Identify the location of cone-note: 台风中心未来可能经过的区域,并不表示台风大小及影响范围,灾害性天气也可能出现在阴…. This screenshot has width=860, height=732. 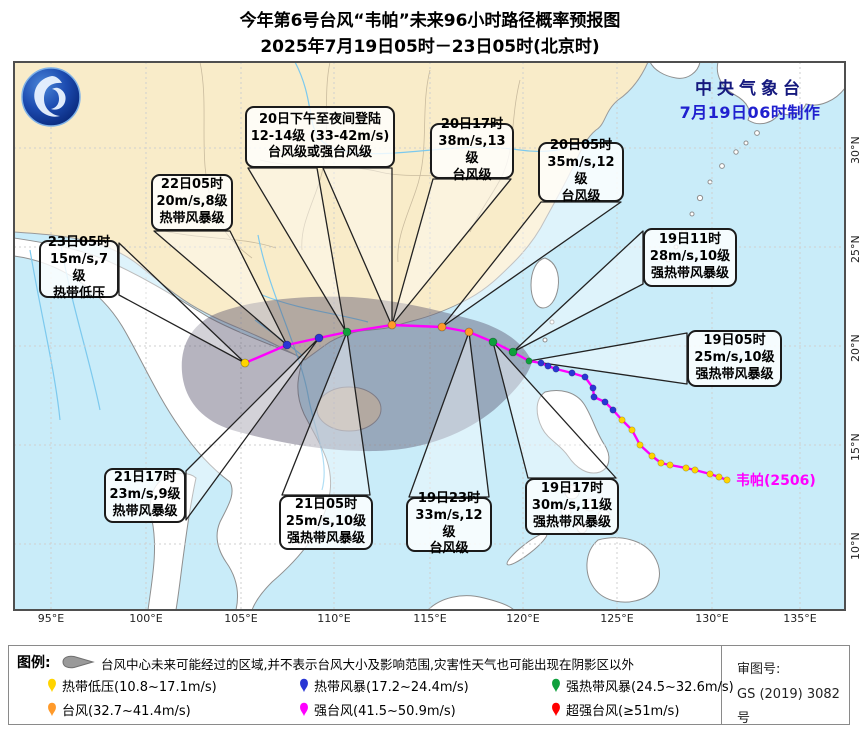
(367, 664).